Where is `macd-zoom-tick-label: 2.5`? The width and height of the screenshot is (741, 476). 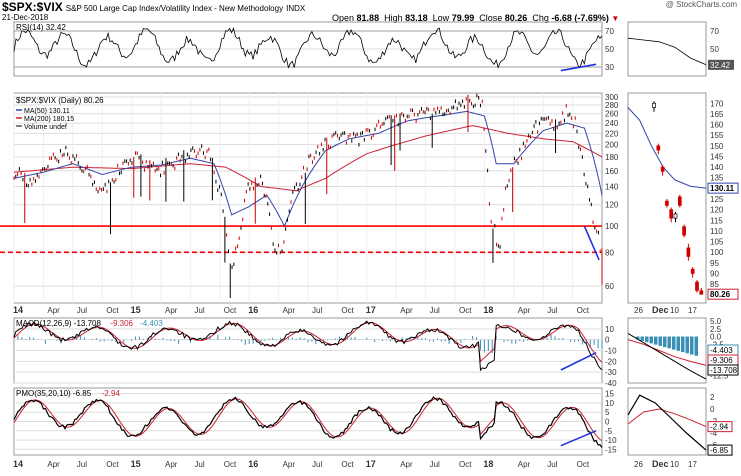 macd-zoom-tick-label: 2.5 is located at coordinates (716, 329).